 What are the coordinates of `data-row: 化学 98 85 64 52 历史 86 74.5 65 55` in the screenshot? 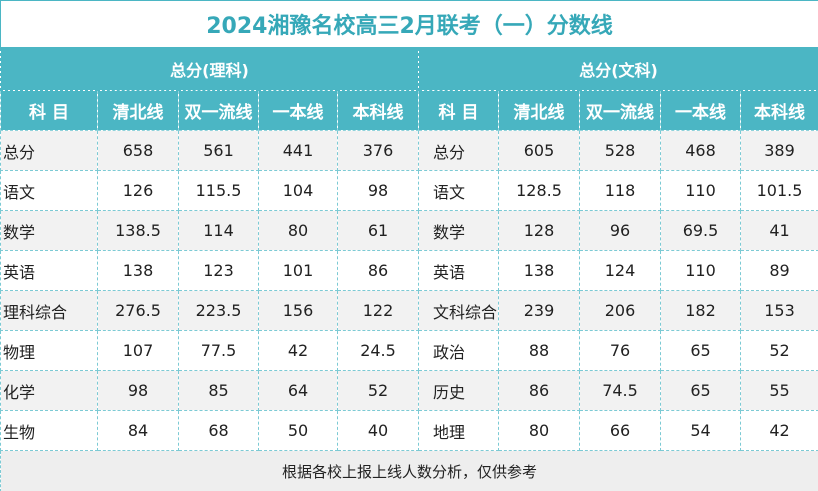 It's located at (409, 390).